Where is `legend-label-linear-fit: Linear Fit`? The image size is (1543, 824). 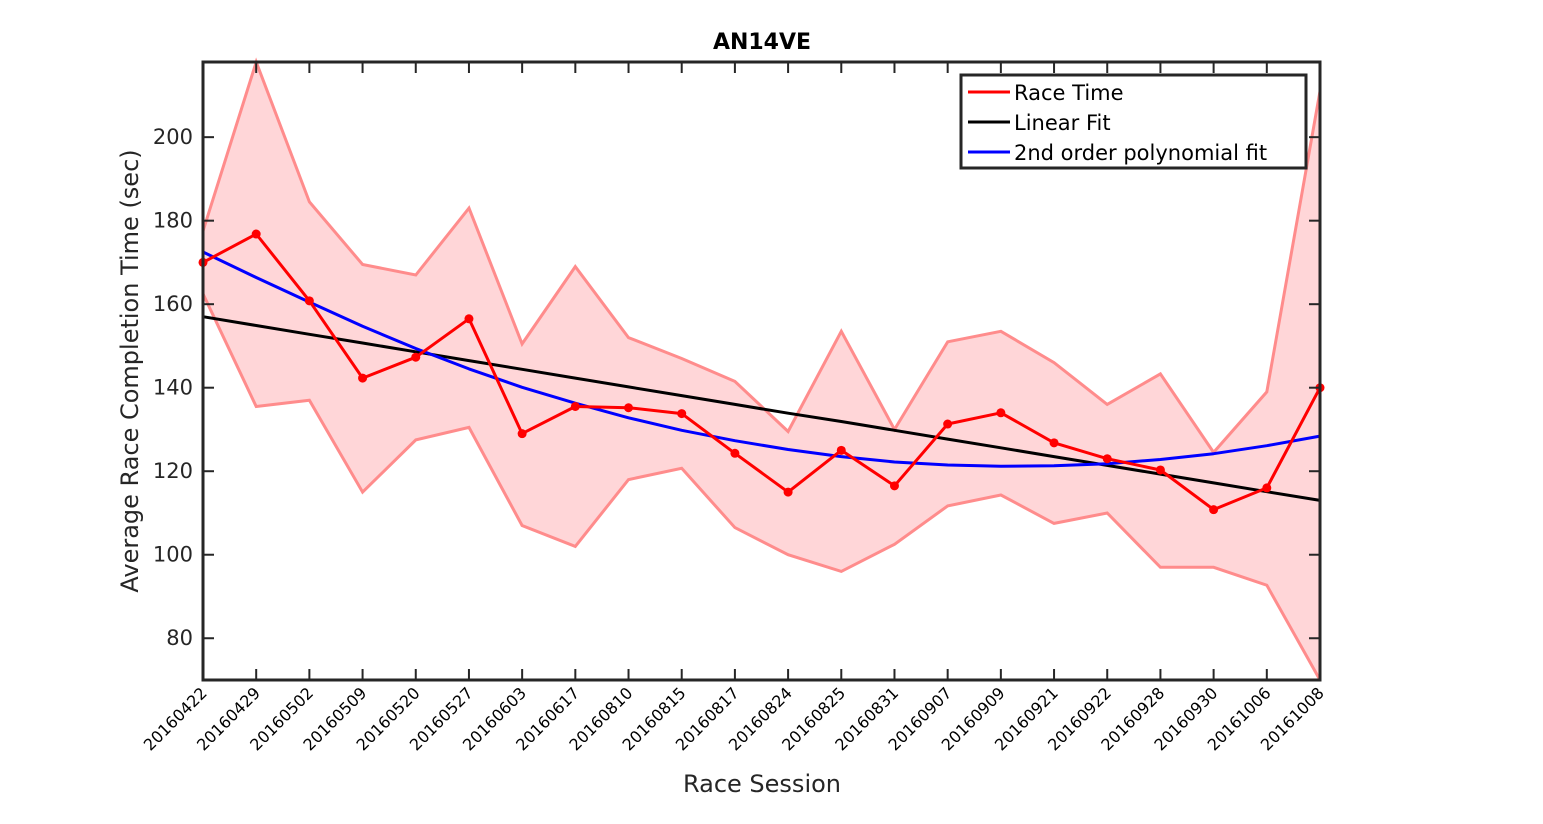 legend-label-linear-fit: Linear Fit is located at coordinates (1062, 123).